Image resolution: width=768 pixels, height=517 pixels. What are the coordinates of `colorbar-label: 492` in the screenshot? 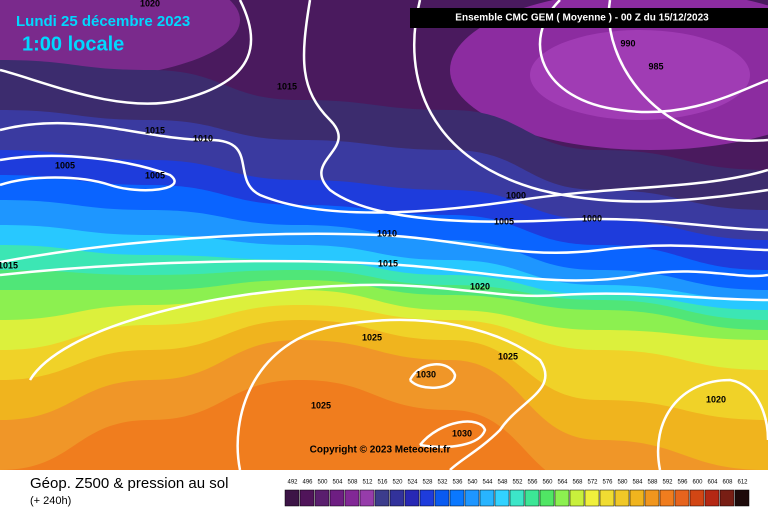 It's located at (292, 483).